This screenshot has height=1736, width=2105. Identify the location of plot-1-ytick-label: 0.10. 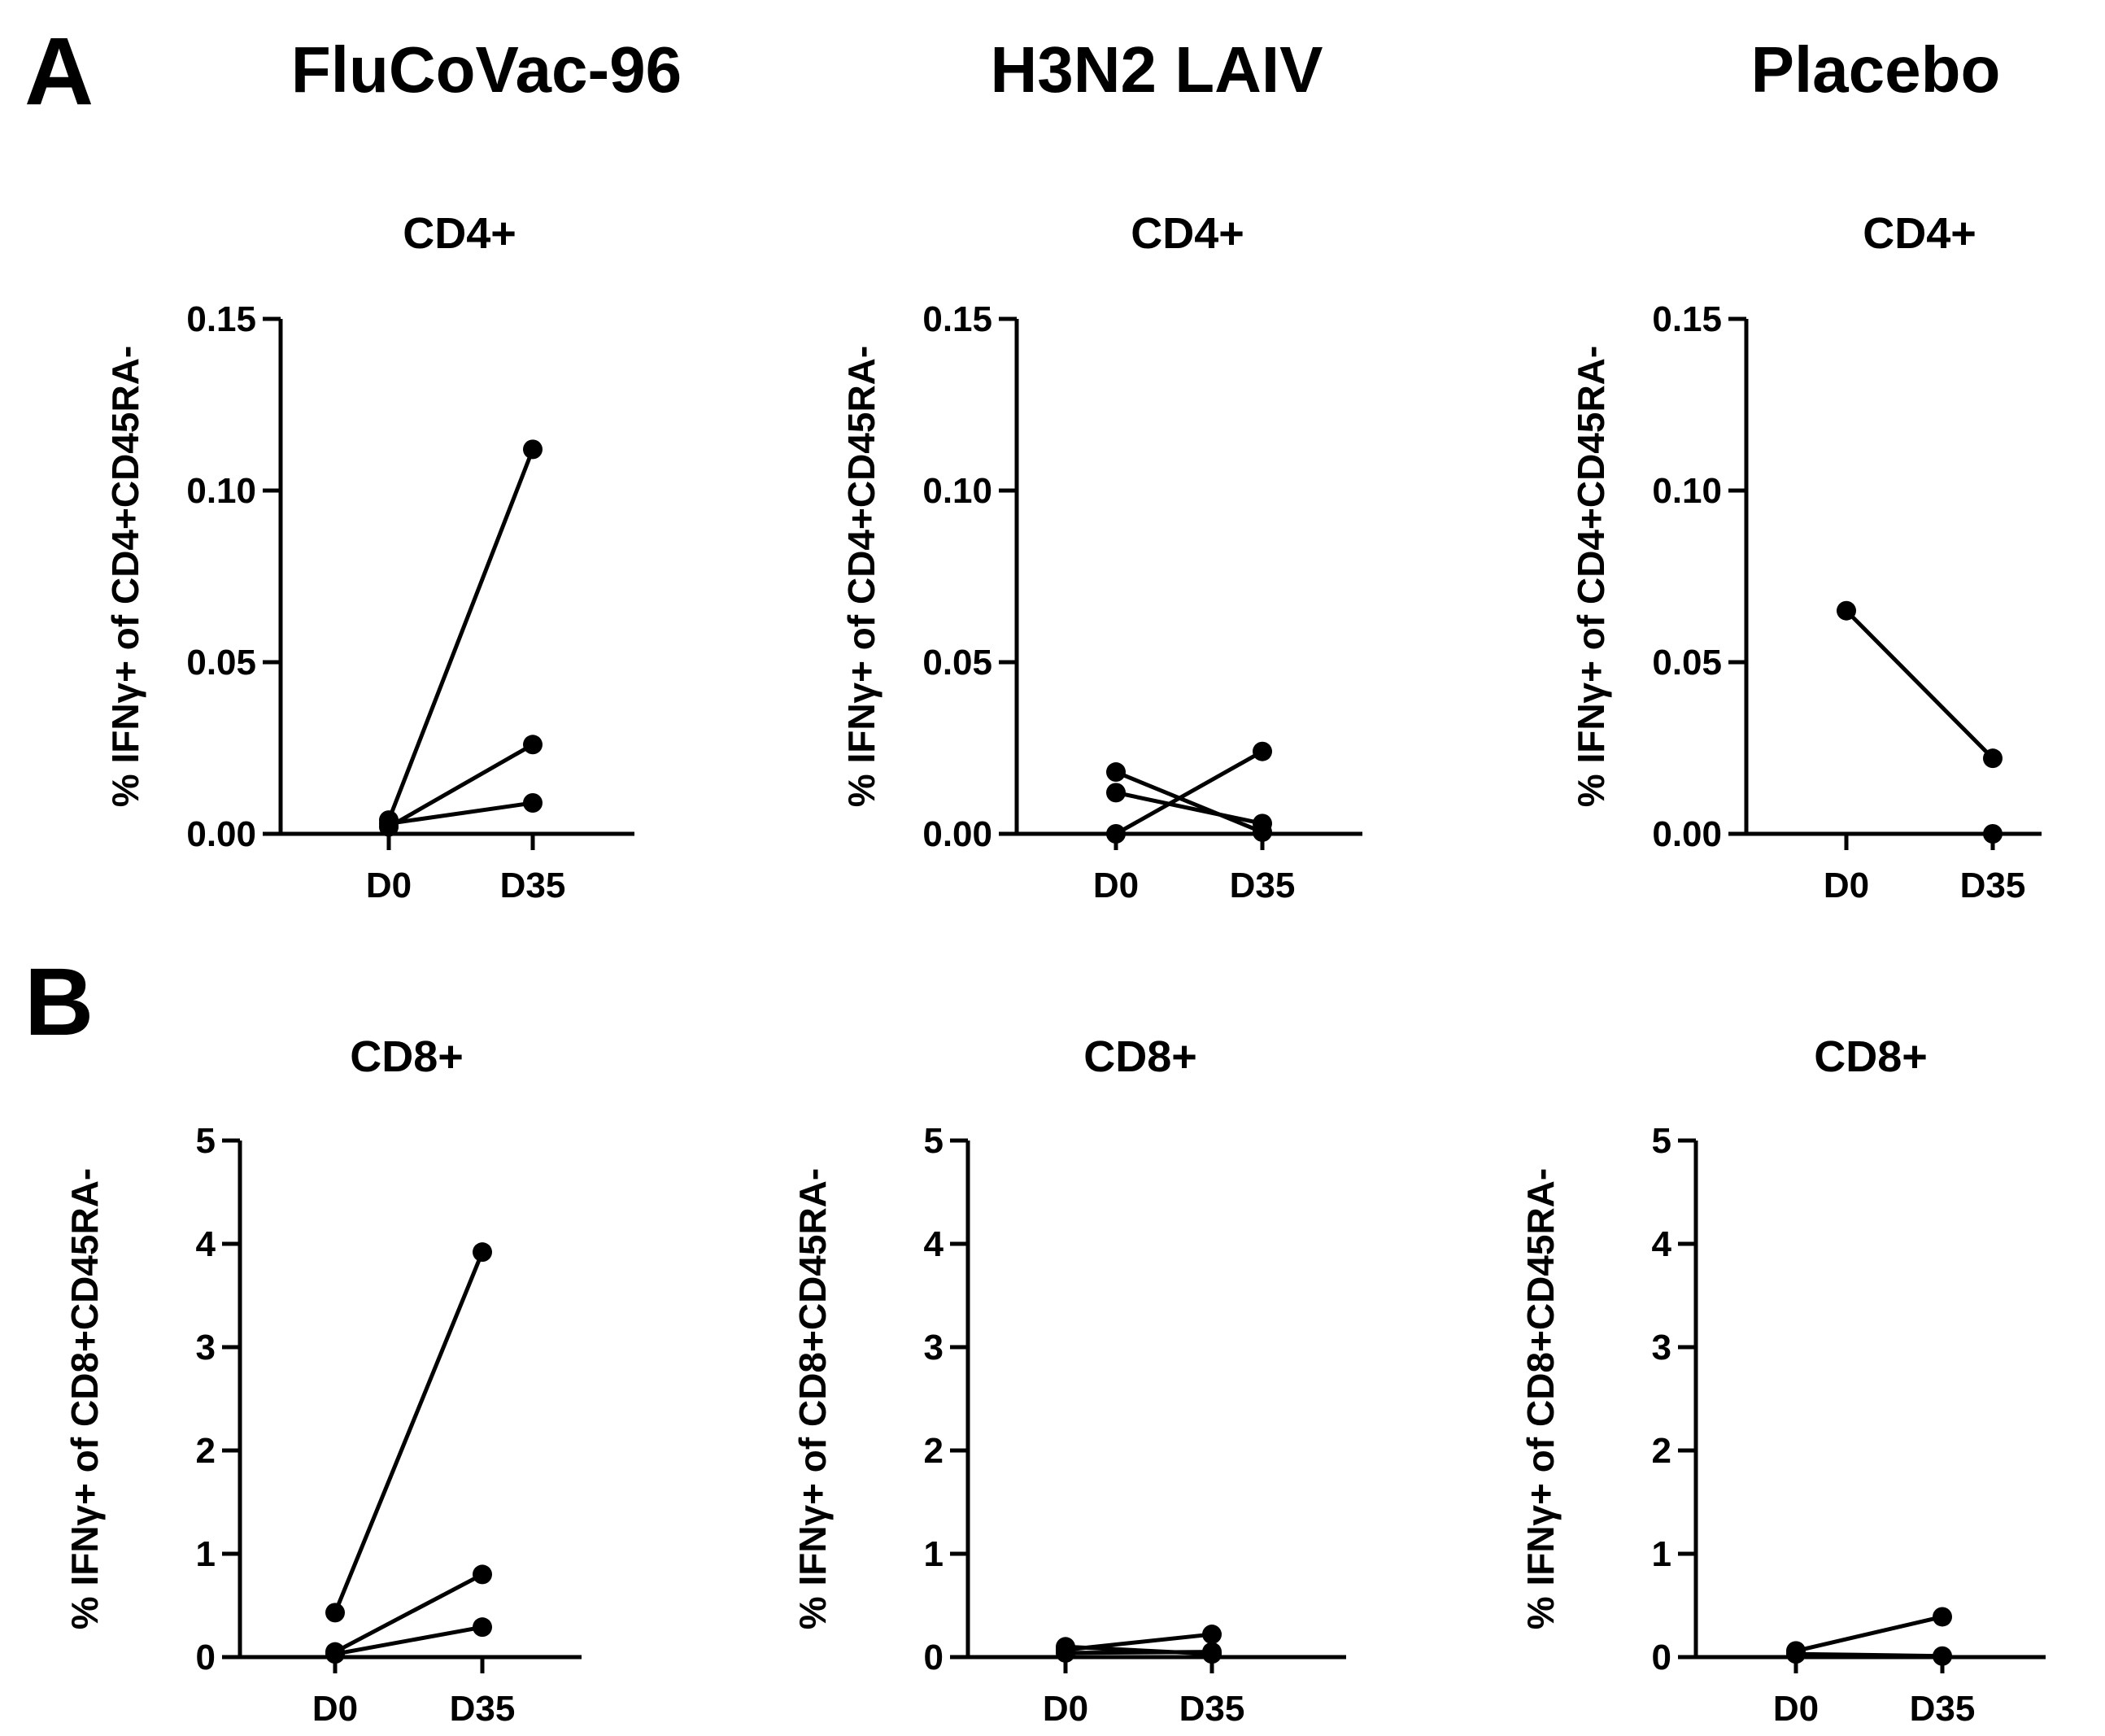
(221, 491).